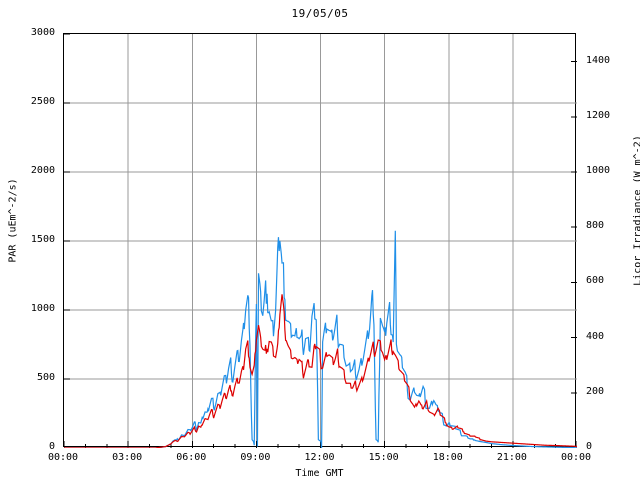 This screenshot has height=480, width=640. I want to click on x-tick-2: 06:00, so click(191, 457).